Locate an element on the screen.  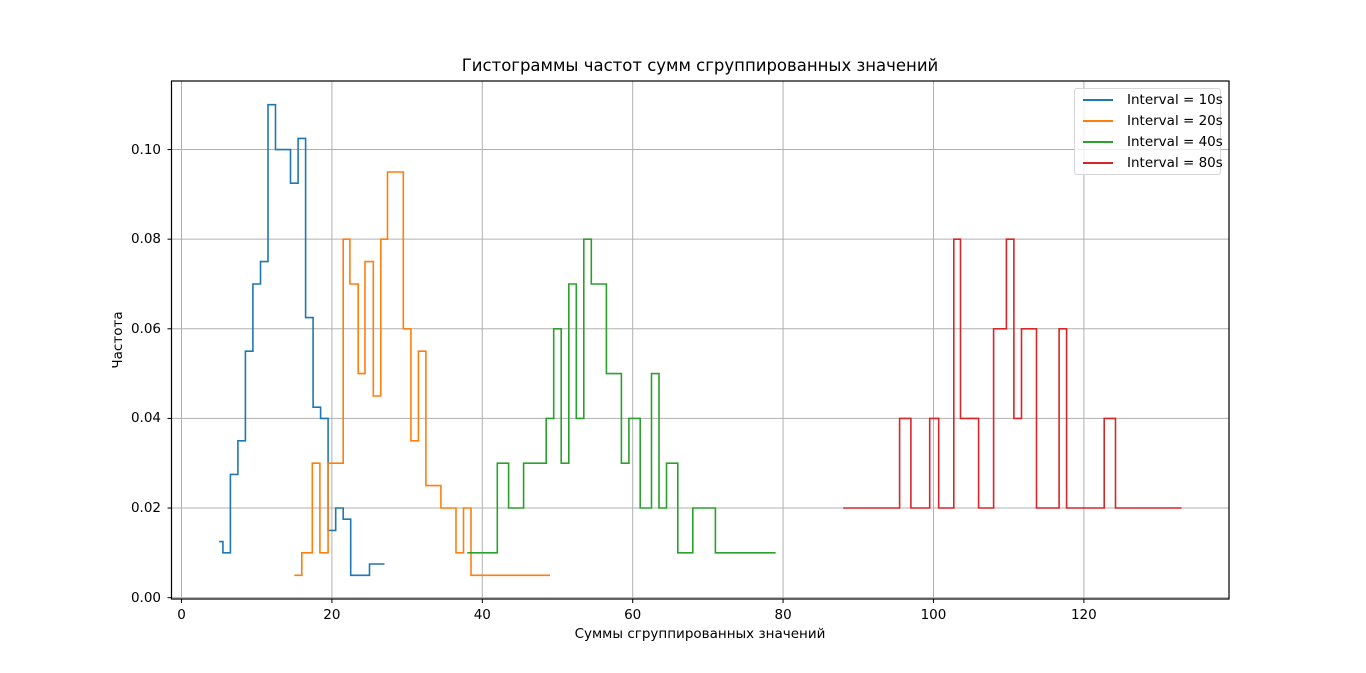
x-tick-label: 80 is located at coordinates (783, 615).